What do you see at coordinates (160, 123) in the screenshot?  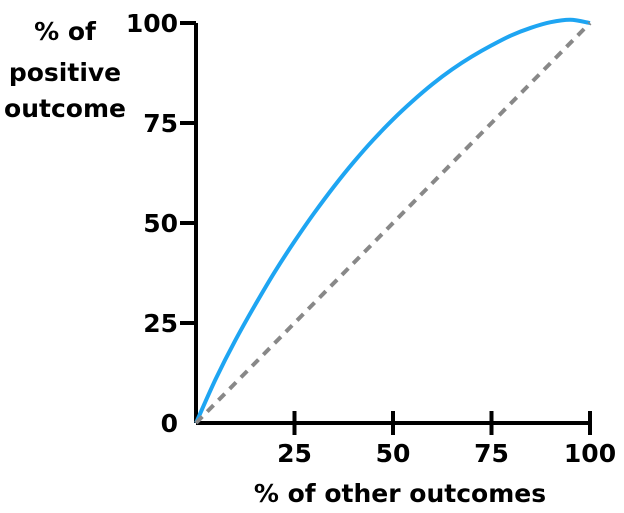 I see `y-tick-label-75: 75` at bounding box center [160, 123].